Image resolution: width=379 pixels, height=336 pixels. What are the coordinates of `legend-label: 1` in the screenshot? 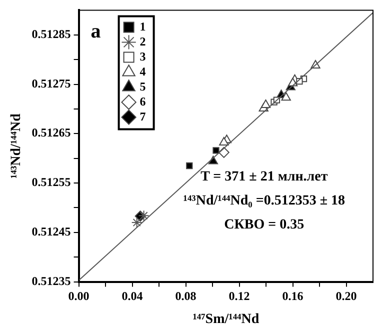 It's located at (143, 26).